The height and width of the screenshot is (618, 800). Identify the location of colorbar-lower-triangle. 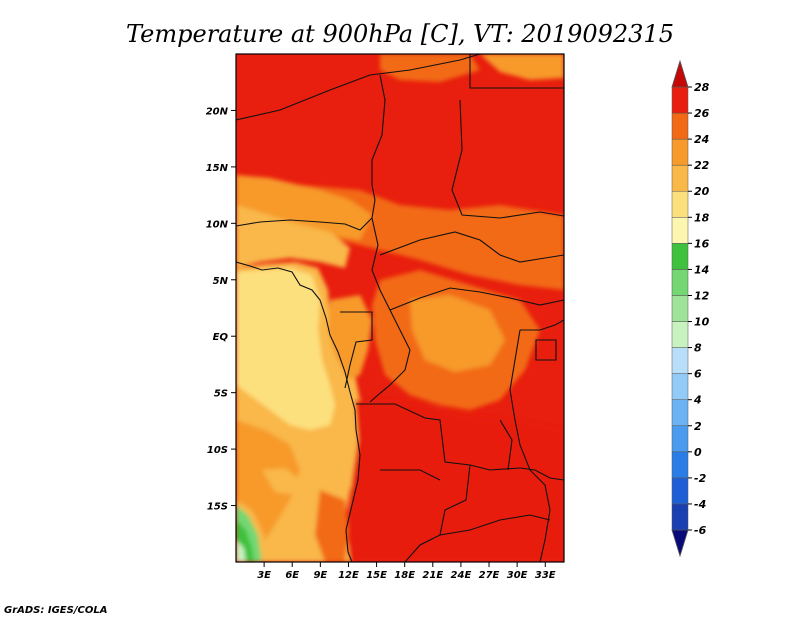
(680, 543).